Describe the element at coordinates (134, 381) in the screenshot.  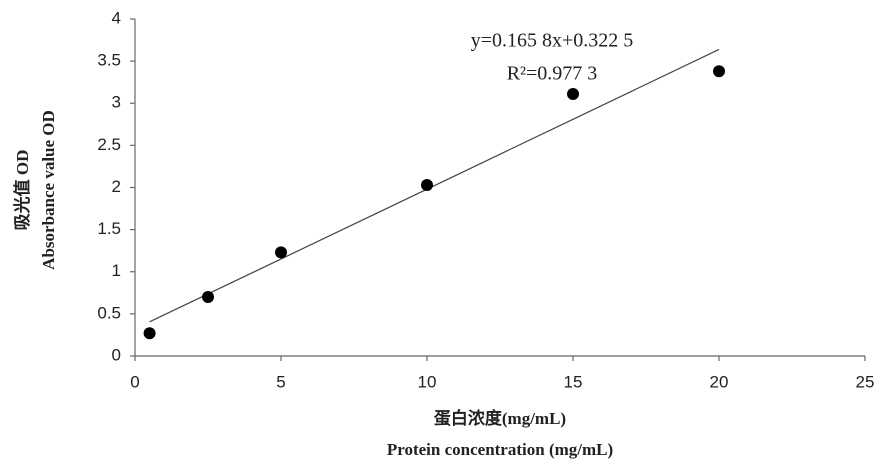
I see `x-tick-label: 0` at that location.